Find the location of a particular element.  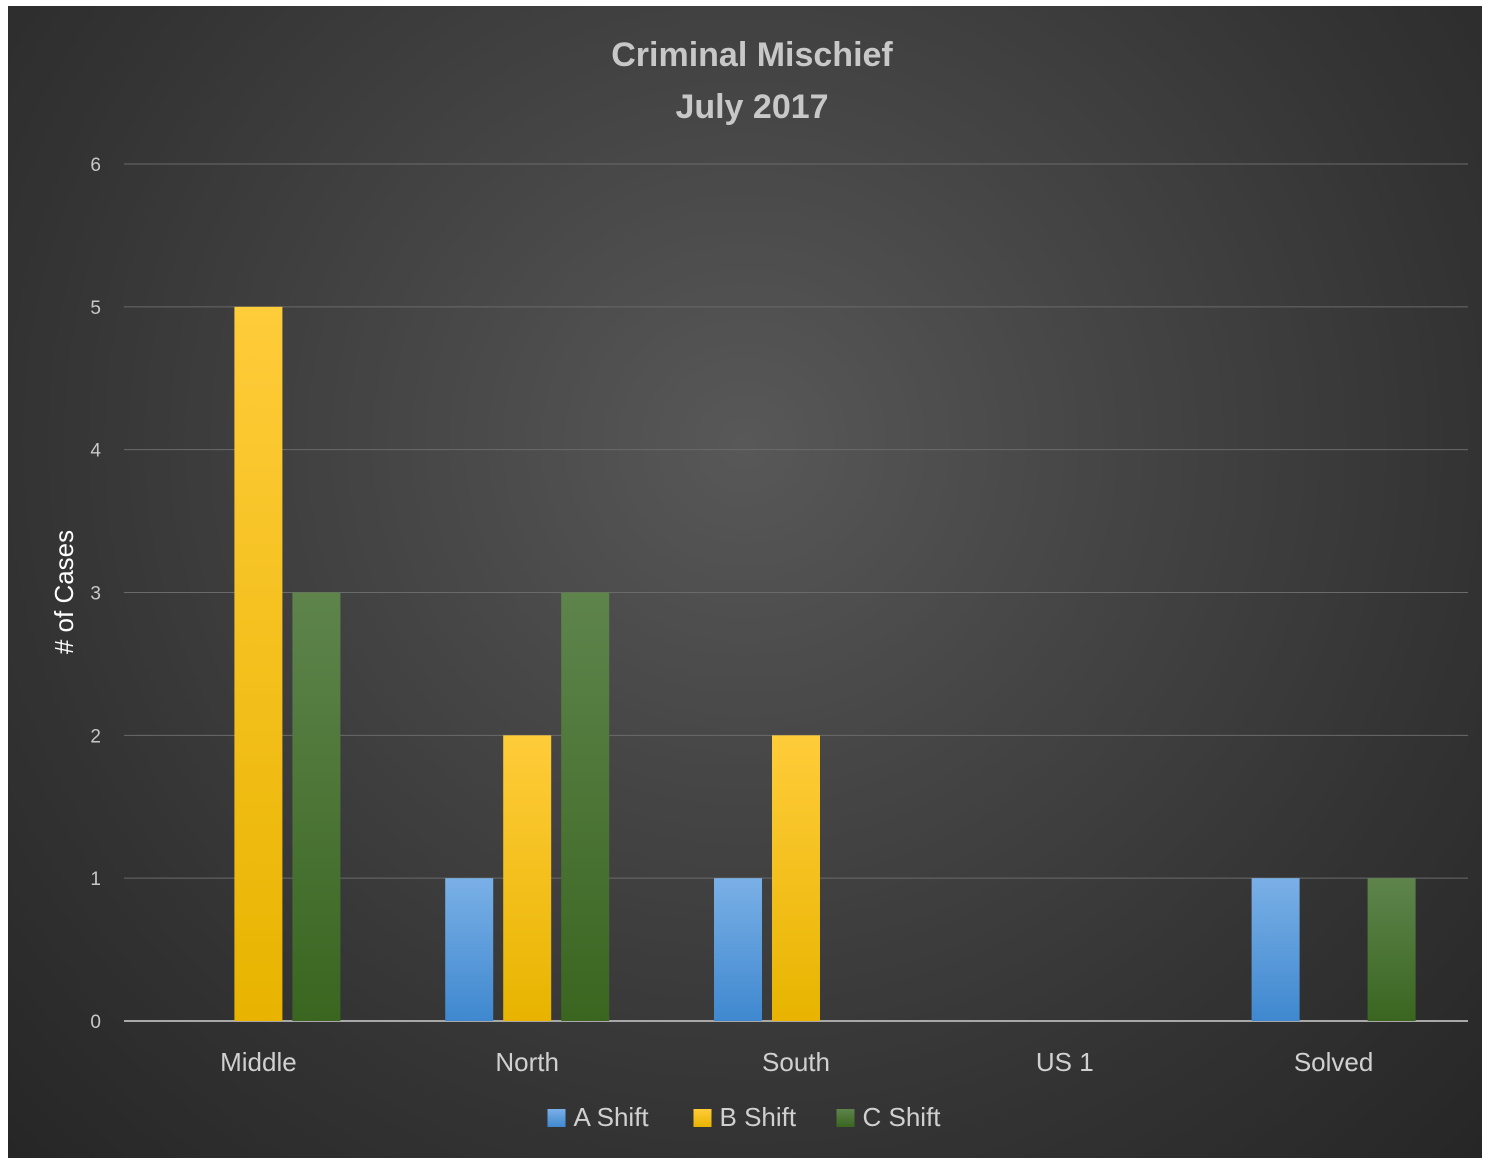

y-tick-label: 3 is located at coordinates (95, 594).